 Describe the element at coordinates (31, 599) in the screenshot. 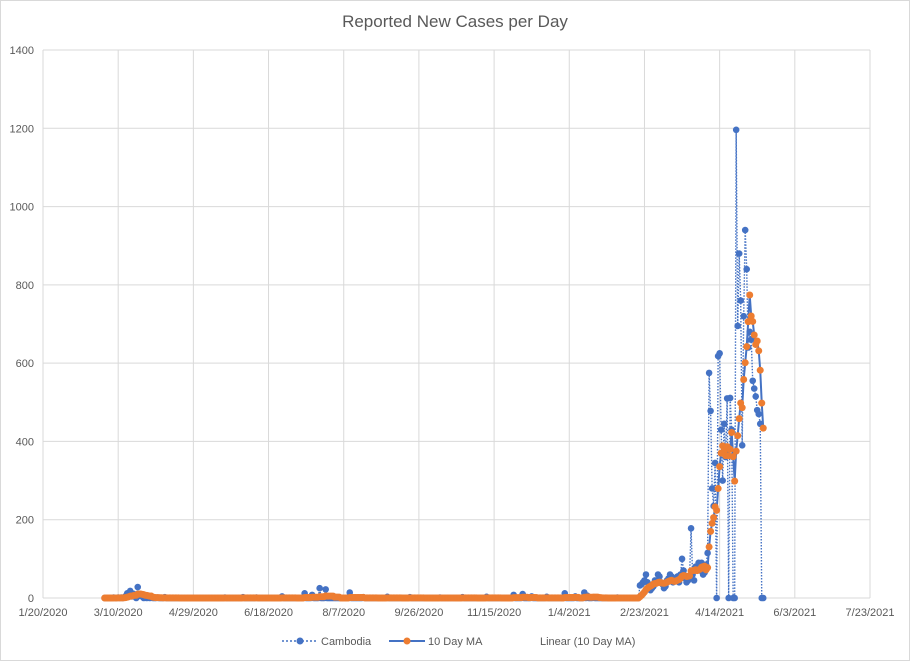

I see `y-tick-label: 0` at that location.